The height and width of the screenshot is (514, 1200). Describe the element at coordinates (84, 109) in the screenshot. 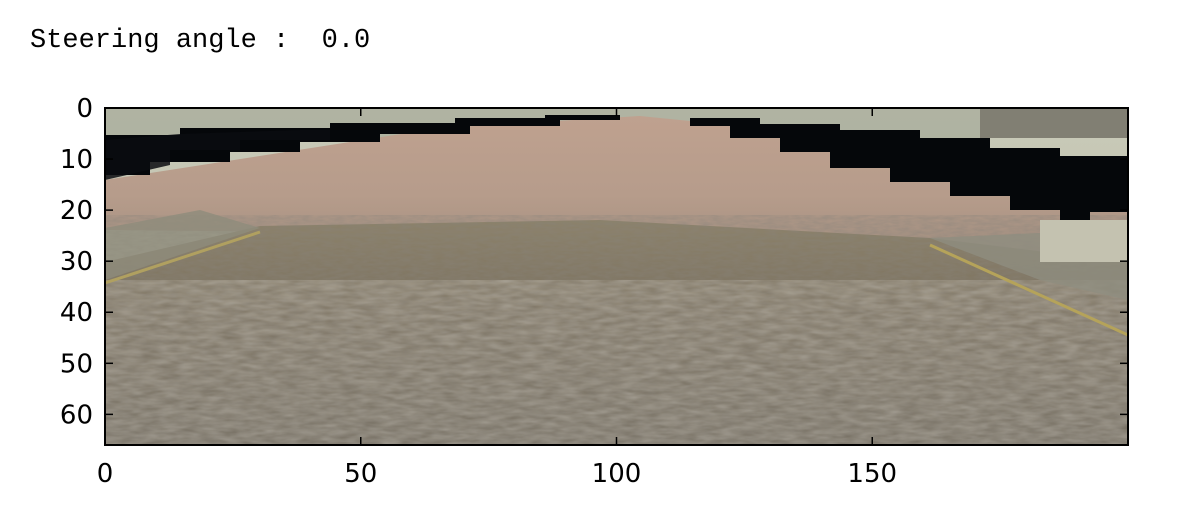

I see `y-tick-label: 0` at that location.